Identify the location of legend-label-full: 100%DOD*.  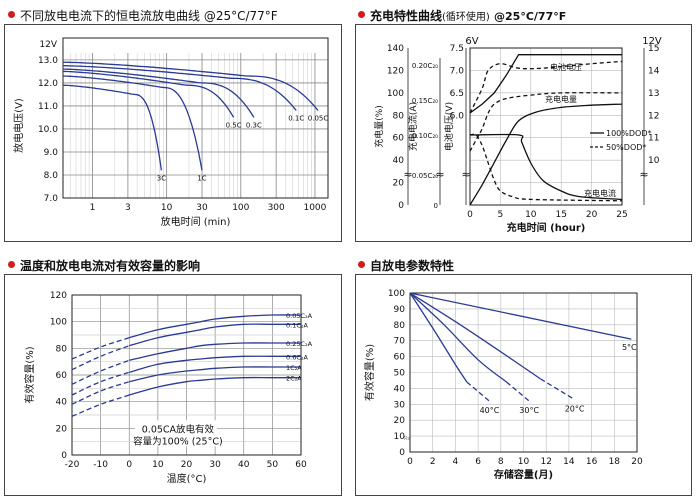
(629, 133).